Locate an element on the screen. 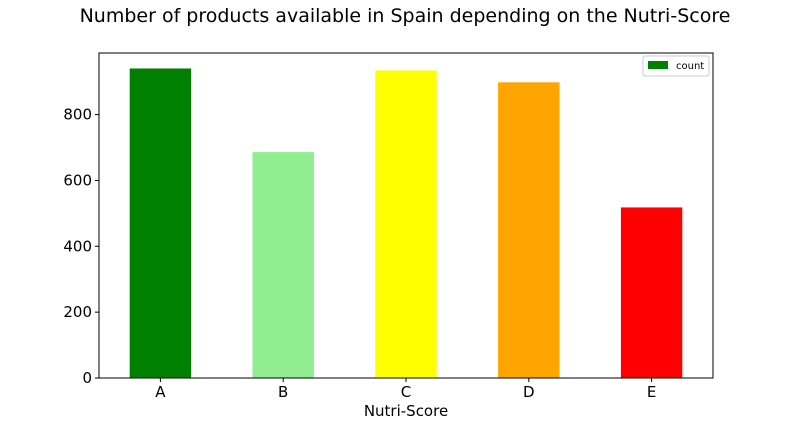 This screenshot has width=792, height=432. x-tick-label-a: A is located at coordinates (160, 392).